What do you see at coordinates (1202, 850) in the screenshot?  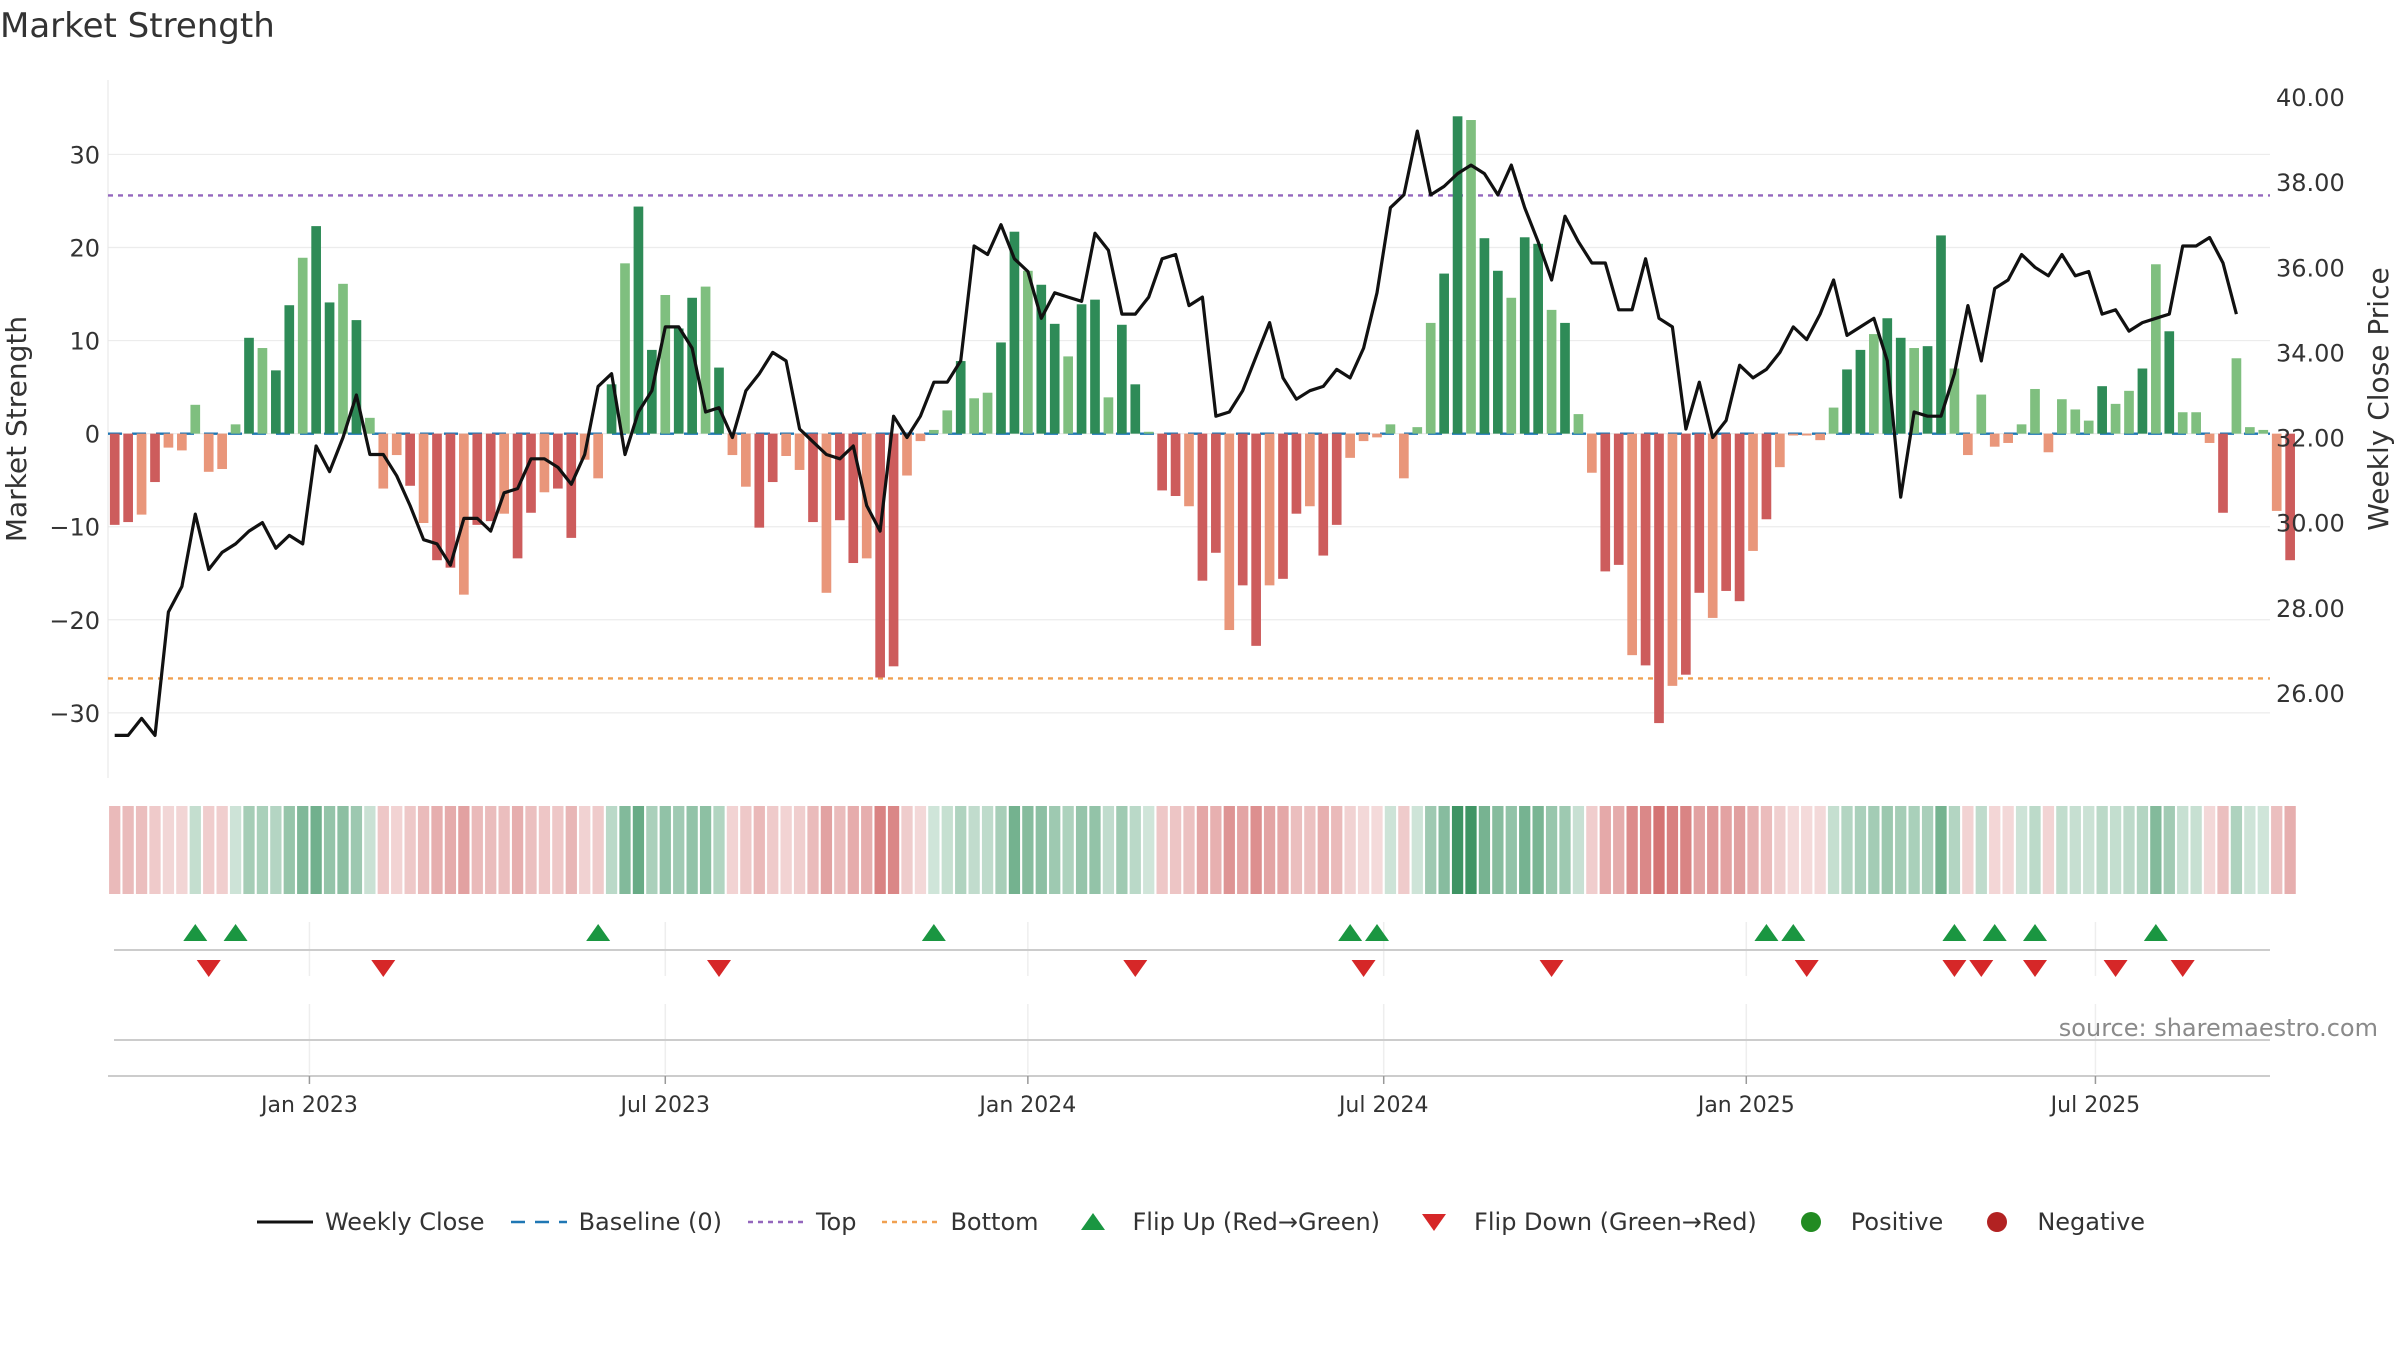 I see `strength-heat-strip` at bounding box center [1202, 850].